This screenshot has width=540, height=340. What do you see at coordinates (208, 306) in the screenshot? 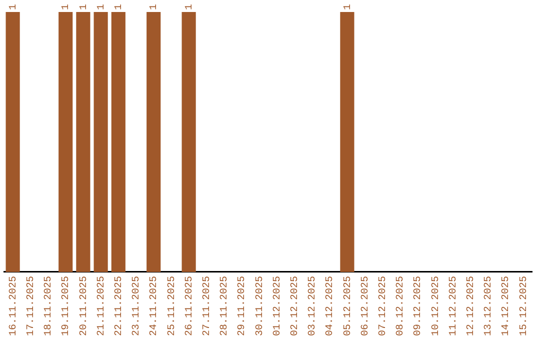
I see `x-tick-label: 27.11.2025` at bounding box center [208, 306].